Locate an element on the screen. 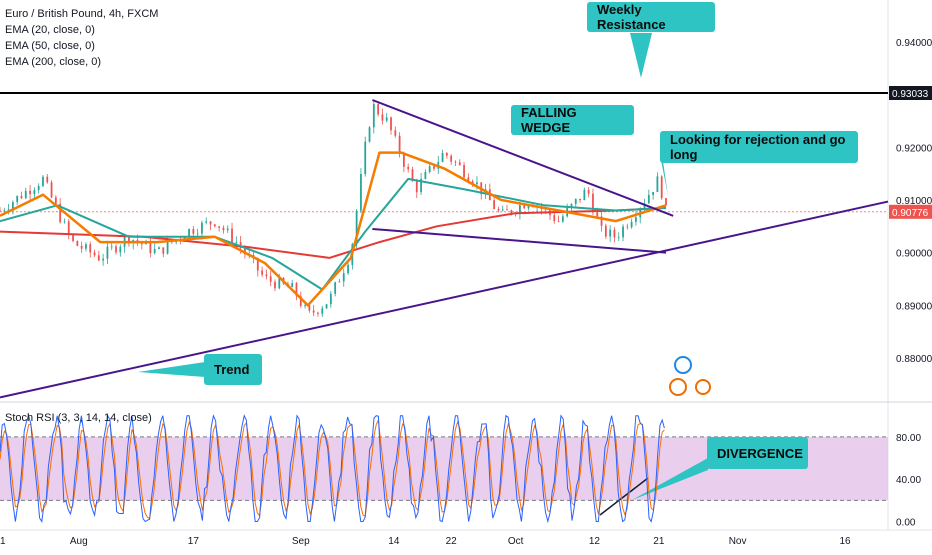  legend-ema20: EMA (20, close, 0) is located at coordinates (50, 30).